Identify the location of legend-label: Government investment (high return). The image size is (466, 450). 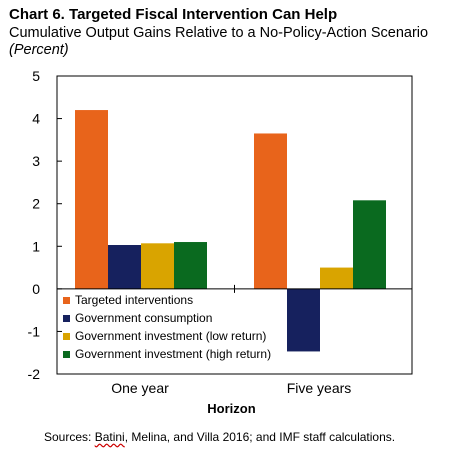
(173, 354).